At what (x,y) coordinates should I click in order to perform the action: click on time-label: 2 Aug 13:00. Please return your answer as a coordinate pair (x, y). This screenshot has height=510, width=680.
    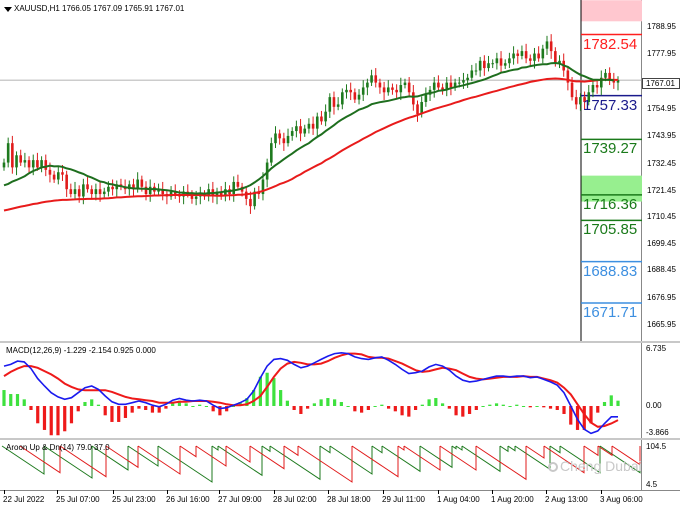
    Looking at the image, I should click on (566, 499).